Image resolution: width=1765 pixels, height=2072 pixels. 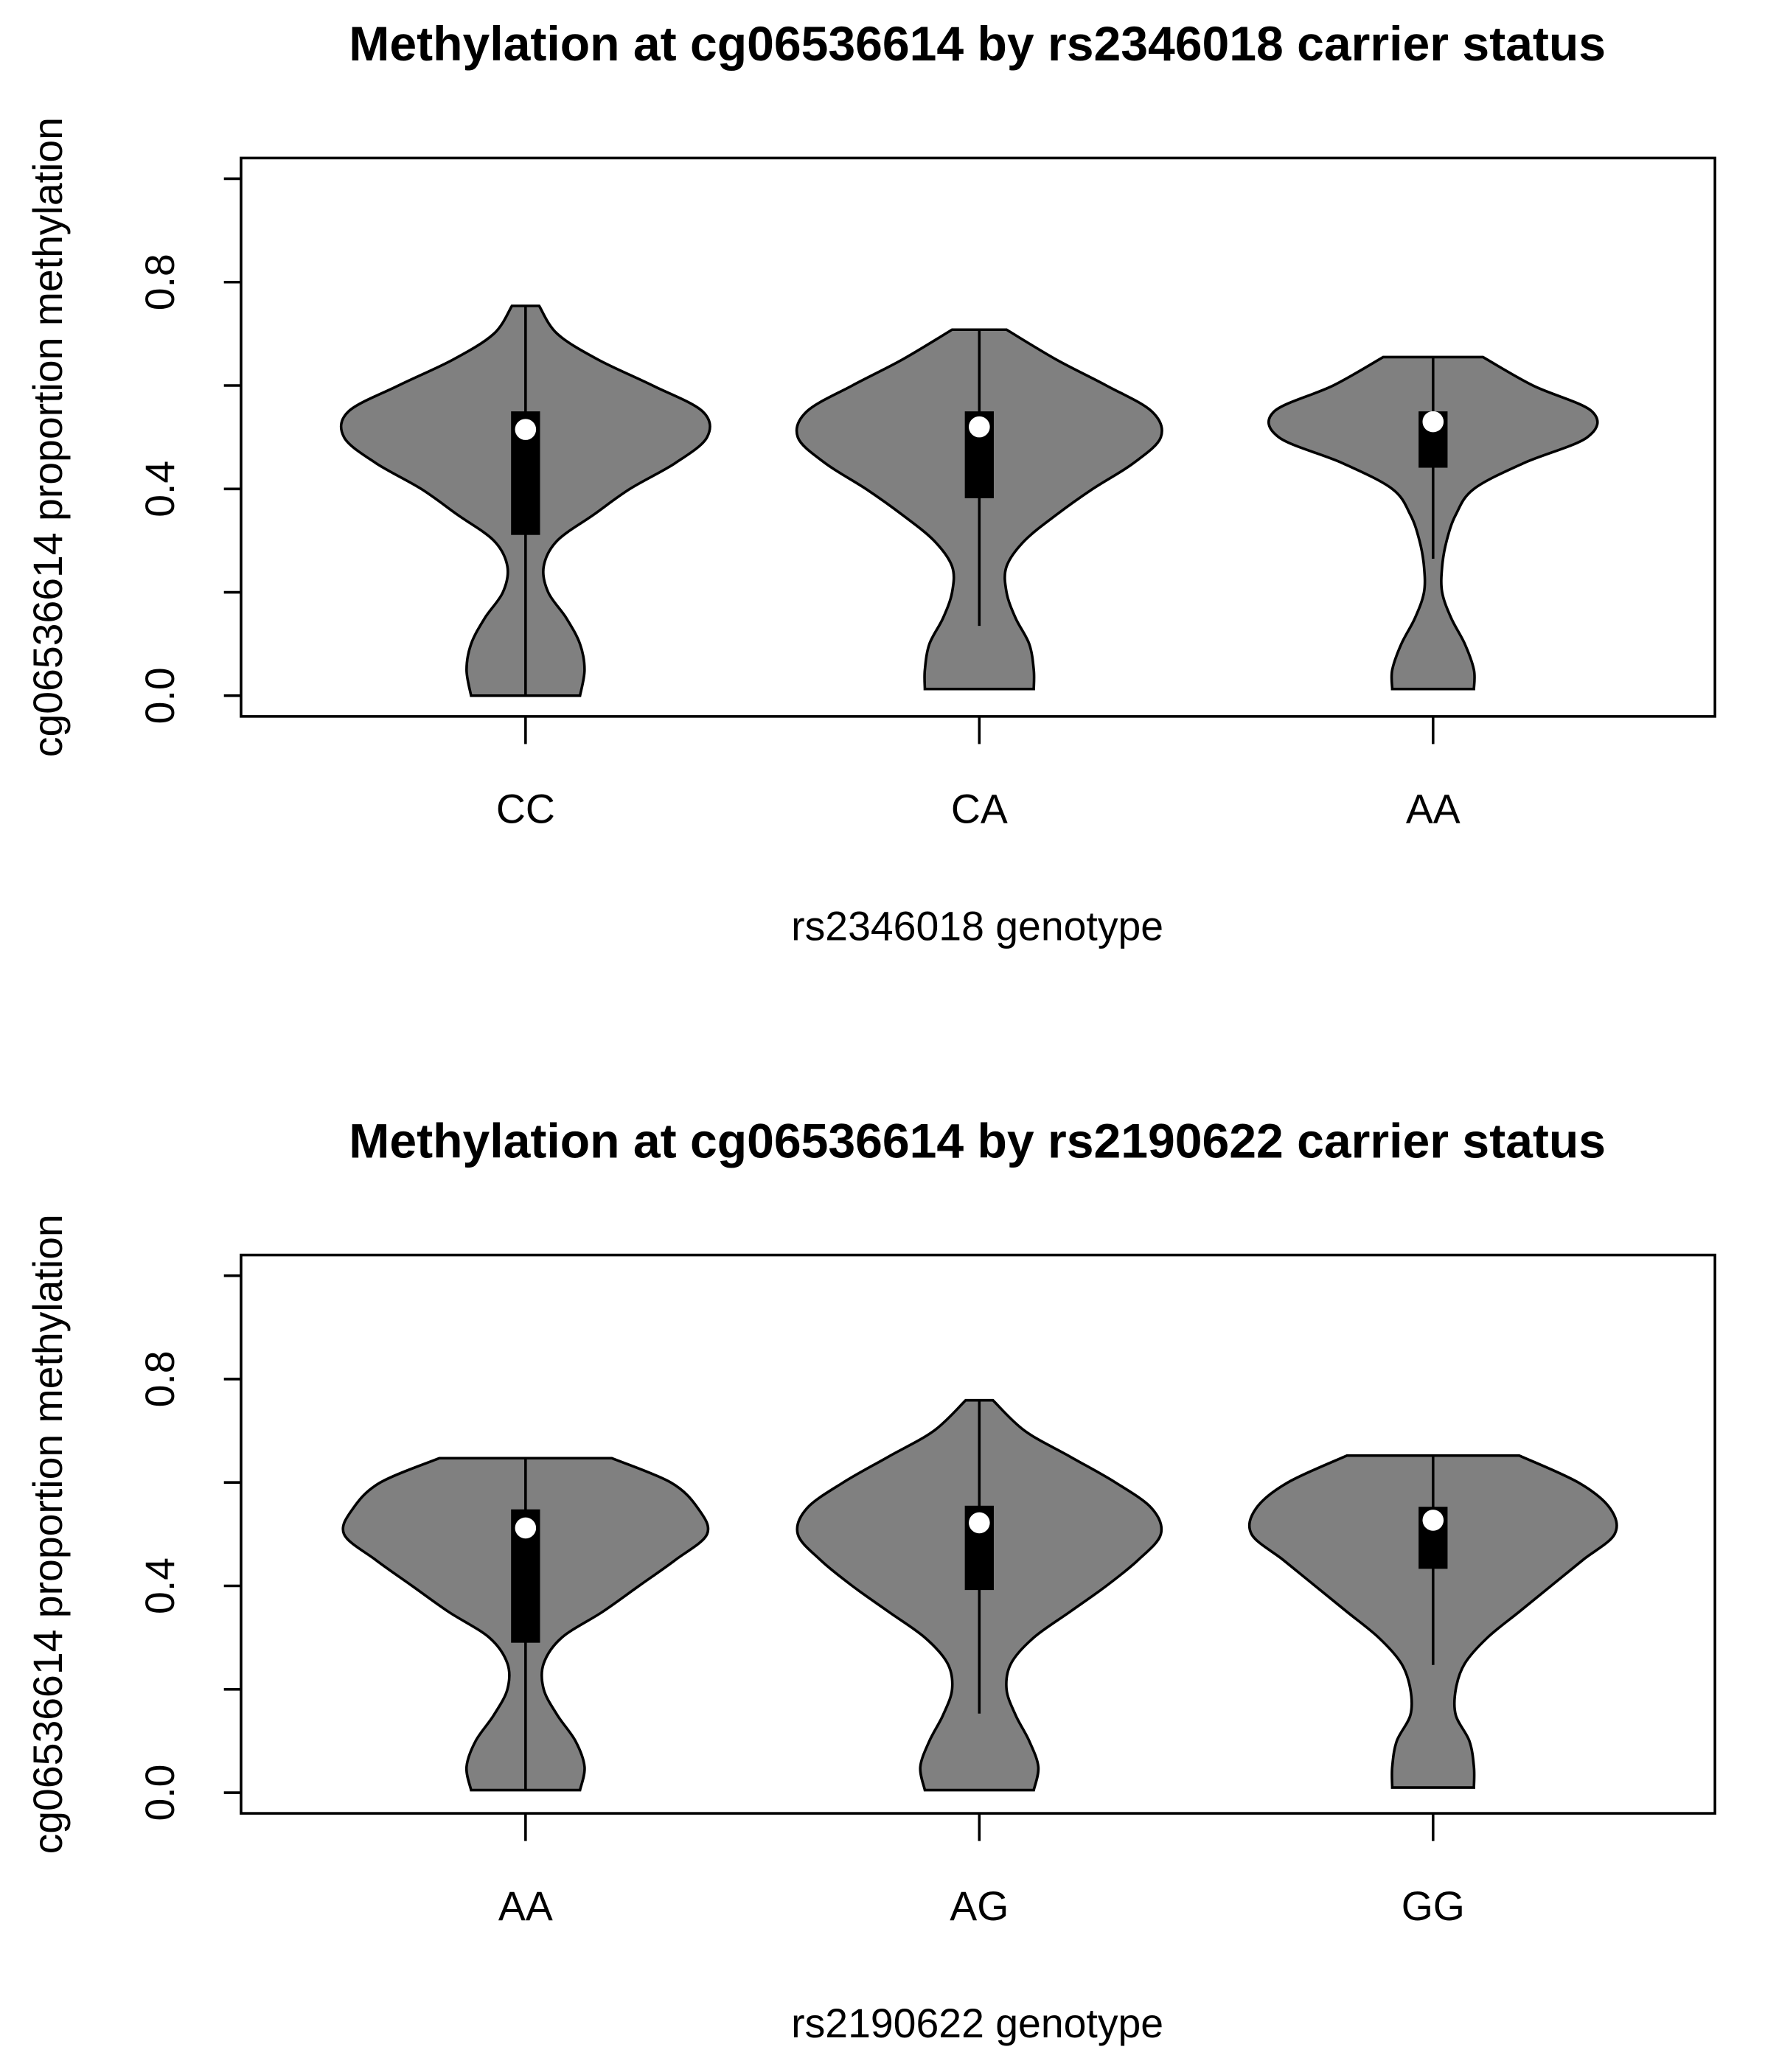 What do you see at coordinates (977, 926) in the screenshot?
I see `x-axis-label: rs2346018 genotype` at bounding box center [977, 926].